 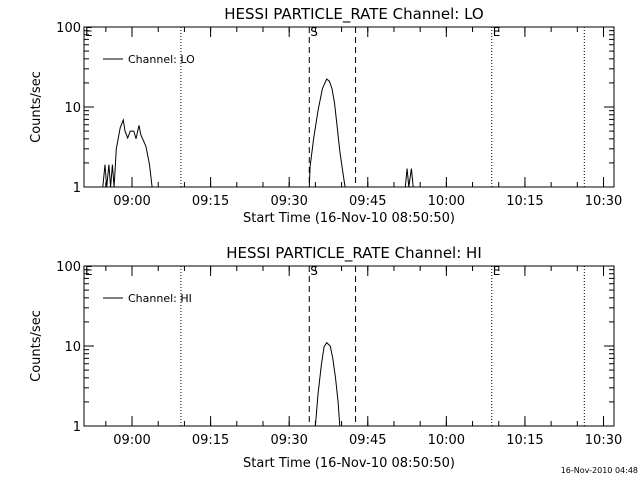 What do you see at coordinates (353, 14) in the screenshot?
I see `chart-title: HESSI PARTICLE_RATE Channel: LO` at bounding box center [353, 14].